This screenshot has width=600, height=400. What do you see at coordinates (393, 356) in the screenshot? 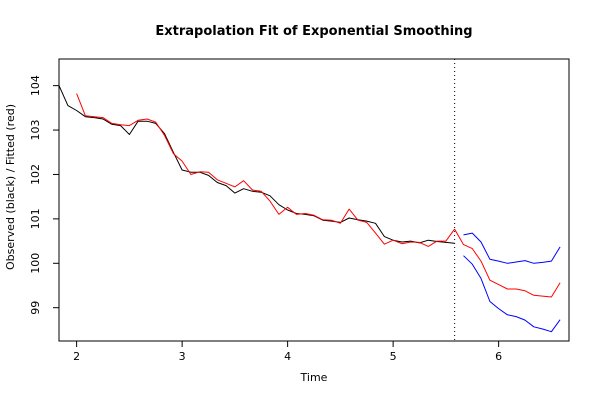
I see `x-tick-label: 5` at bounding box center [393, 356].